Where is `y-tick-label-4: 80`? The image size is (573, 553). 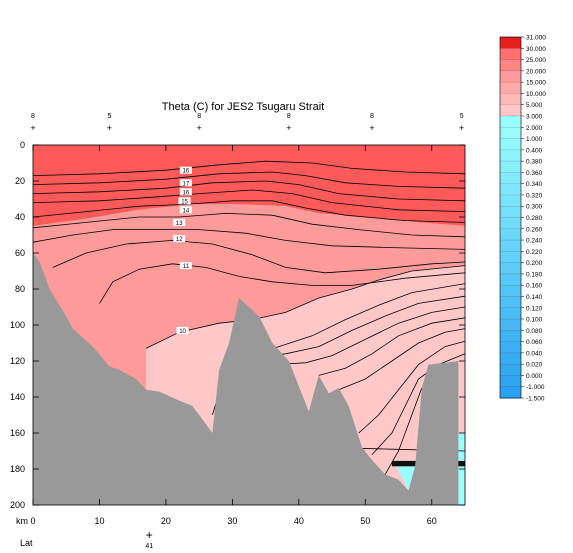 y-tick-label-4: 80 is located at coordinates (20, 289).